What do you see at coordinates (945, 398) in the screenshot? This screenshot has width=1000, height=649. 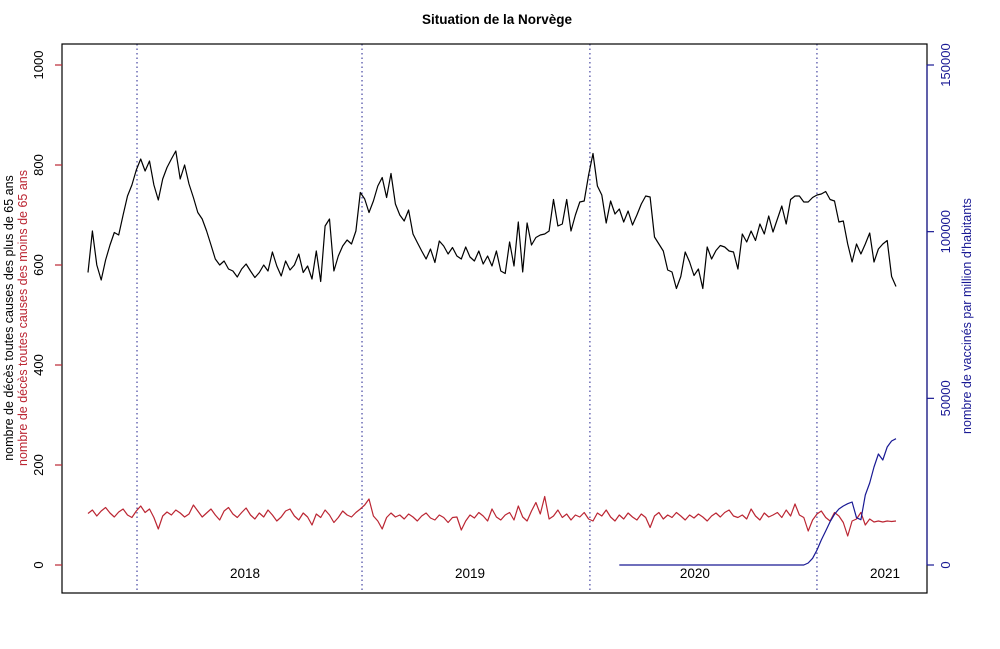 I see `right-axis-tick-label: 50000` at bounding box center [945, 398].